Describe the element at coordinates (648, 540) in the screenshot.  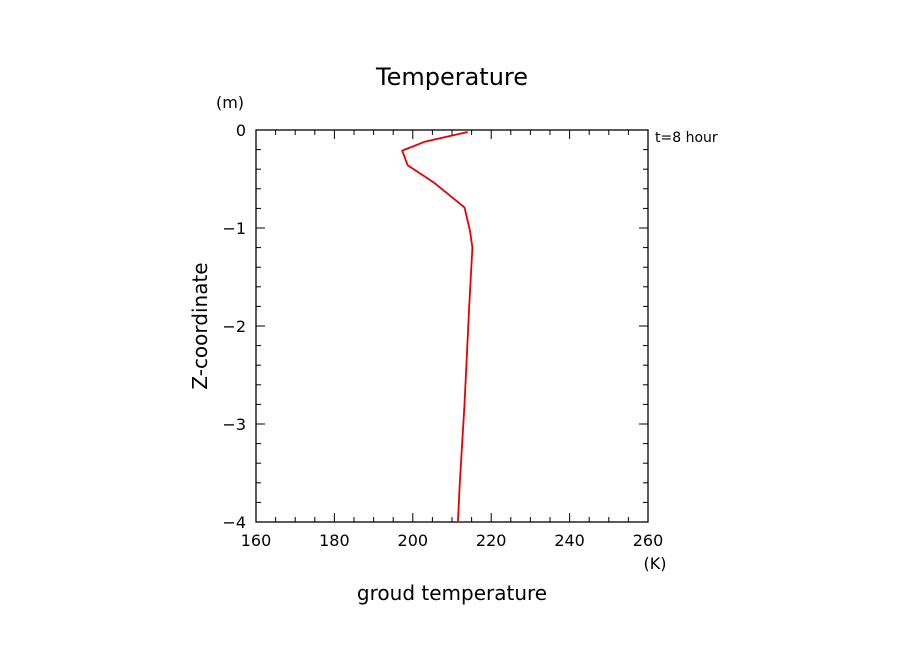
I see `x-tick-label: 260` at that location.